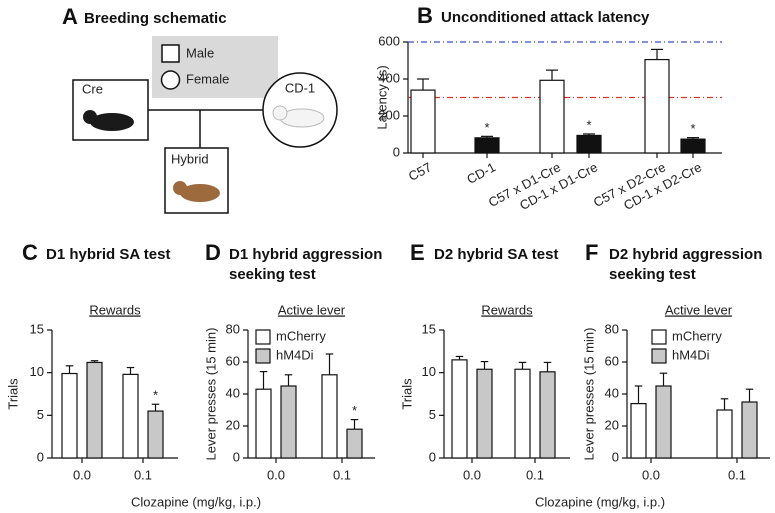  I want to click on x-axis-label: Clozapine (mg/kg, i.p.), so click(196, 501).